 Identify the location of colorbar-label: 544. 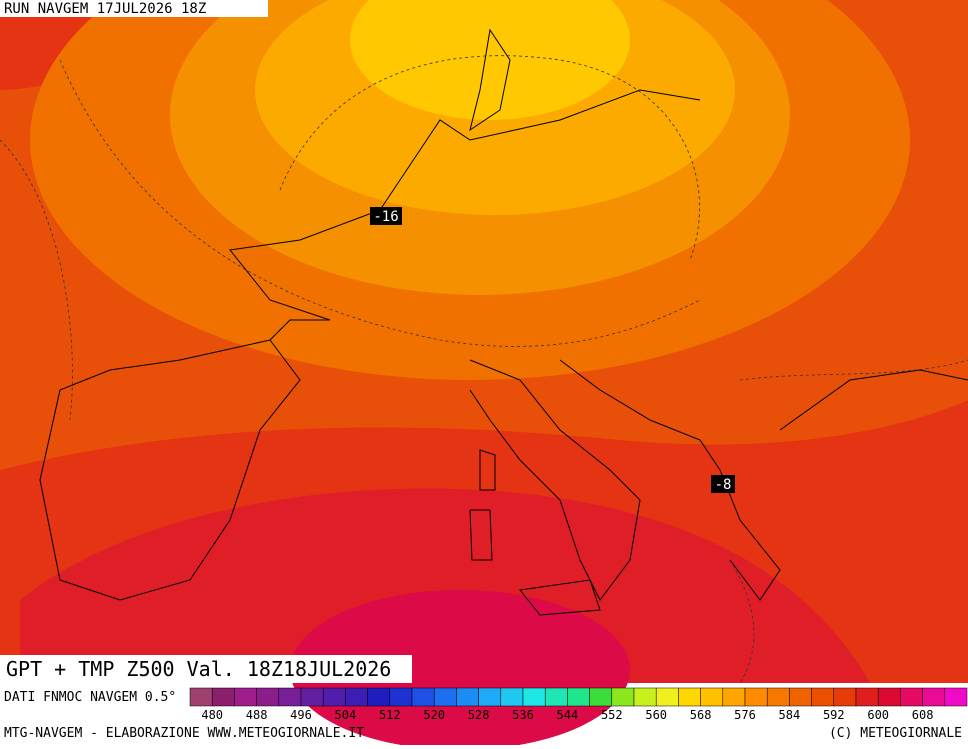
(568, 715).